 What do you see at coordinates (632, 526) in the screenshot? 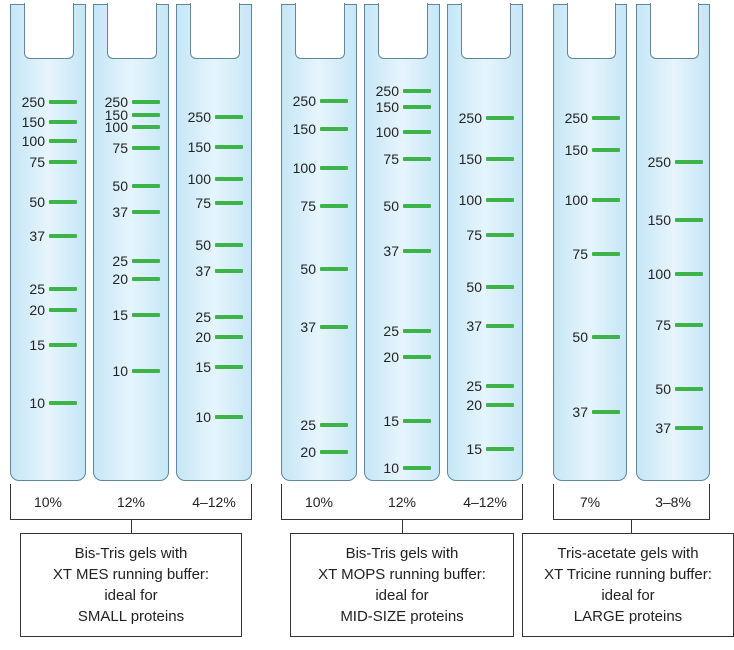
I see `bracket-connector` at bounding box center [632, 526].